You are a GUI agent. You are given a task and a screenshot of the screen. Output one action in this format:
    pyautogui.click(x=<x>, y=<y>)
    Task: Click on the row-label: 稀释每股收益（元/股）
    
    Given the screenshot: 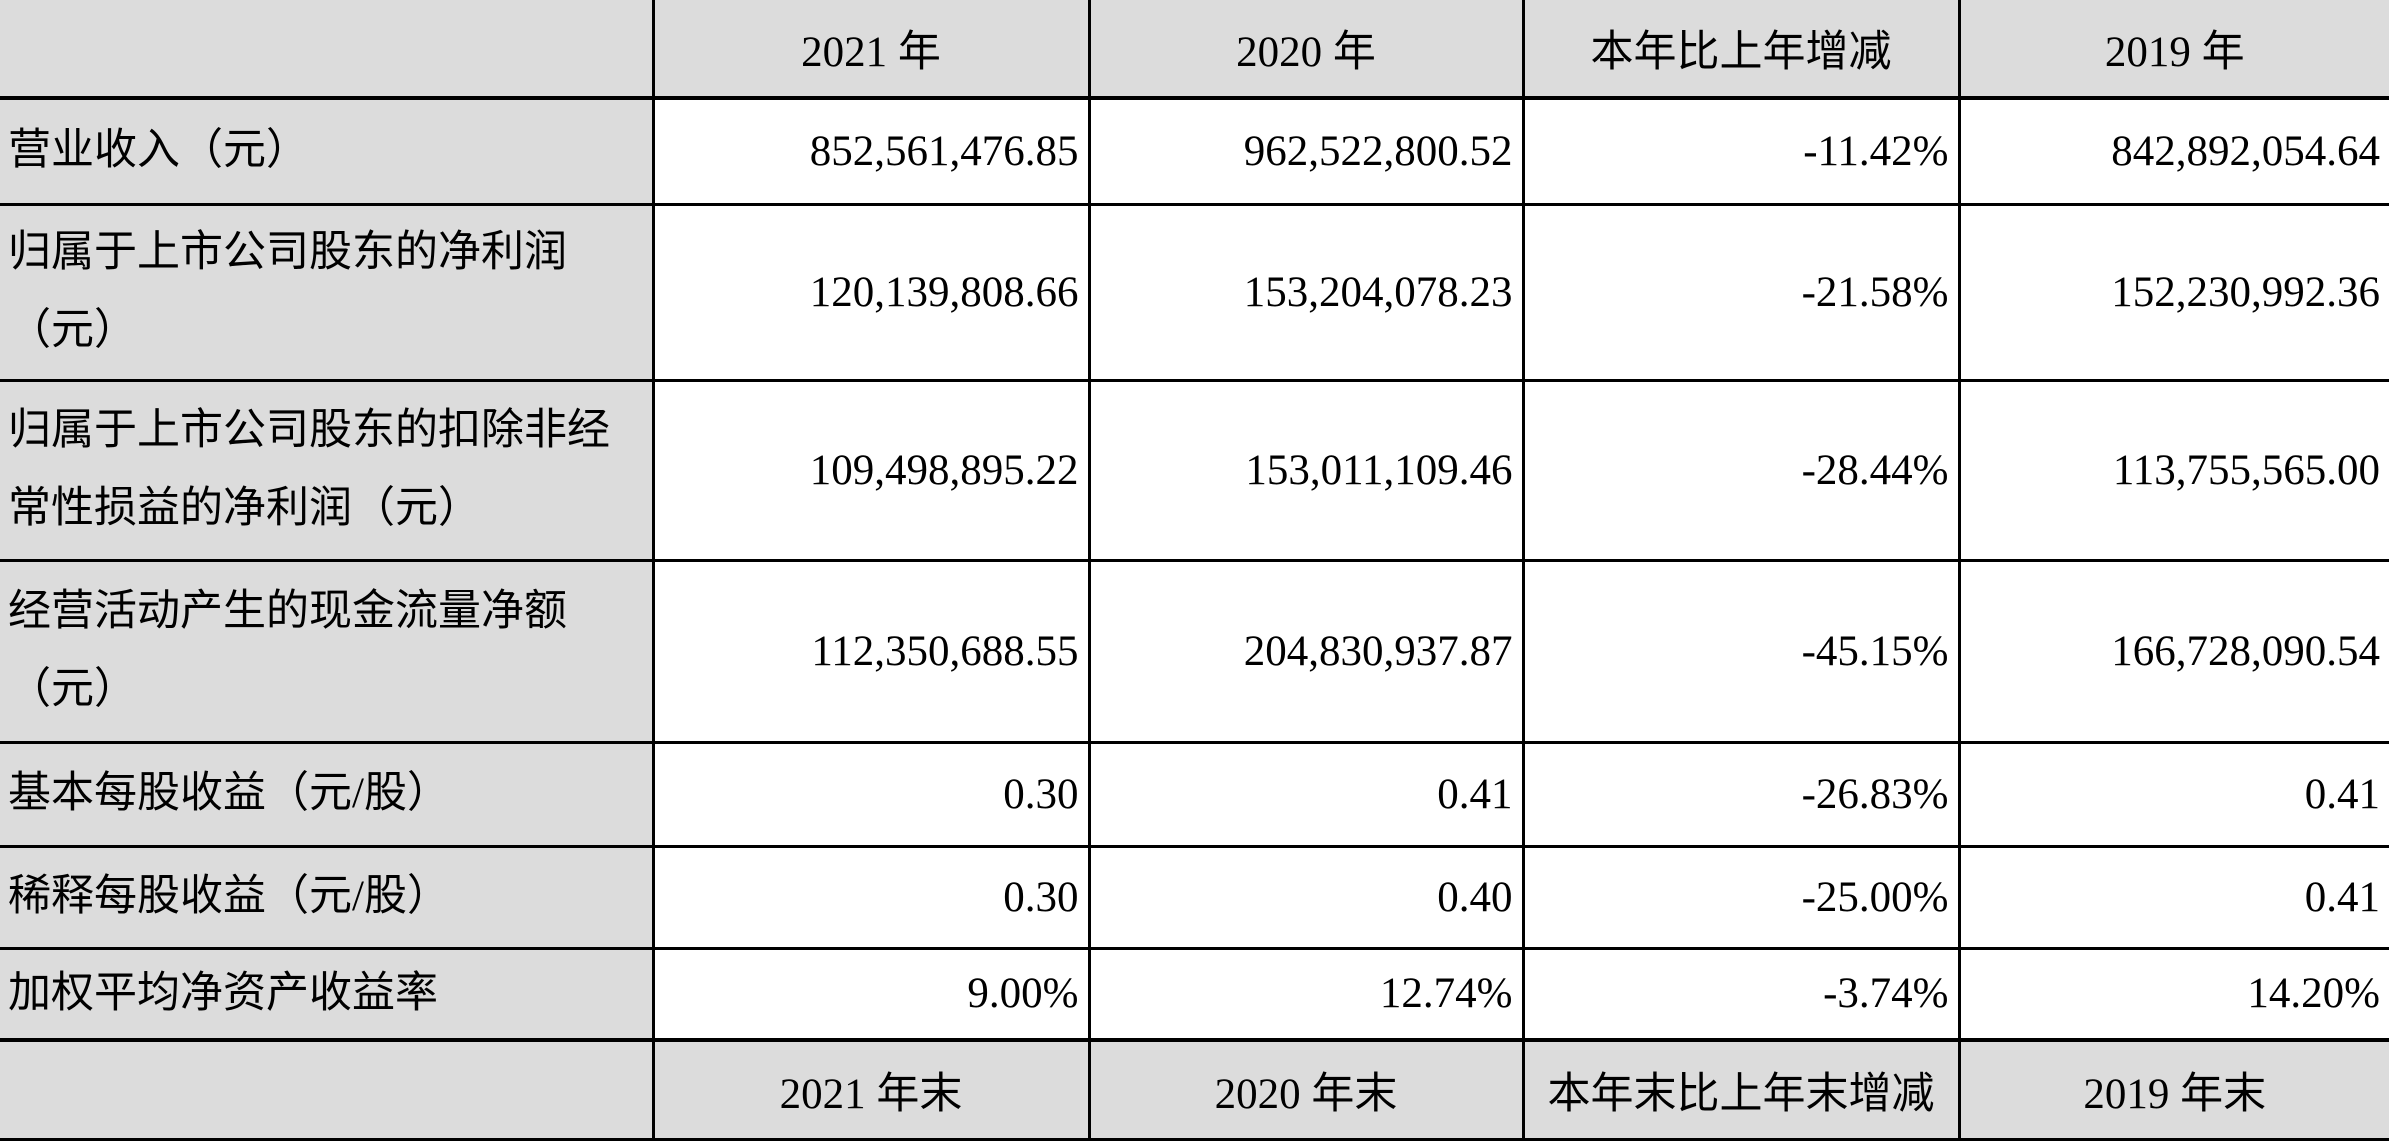 What is the action you would take?
    pyautogui.click(x=327, y=897)
    